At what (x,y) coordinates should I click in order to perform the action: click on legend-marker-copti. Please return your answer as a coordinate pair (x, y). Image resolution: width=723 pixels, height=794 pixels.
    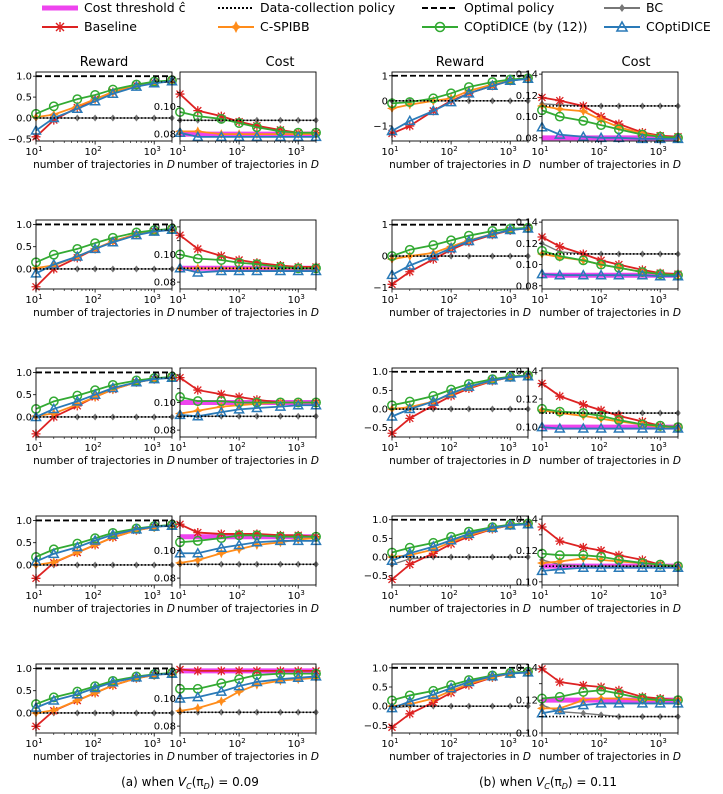
    Looking at the image, I should click on (622, 26).